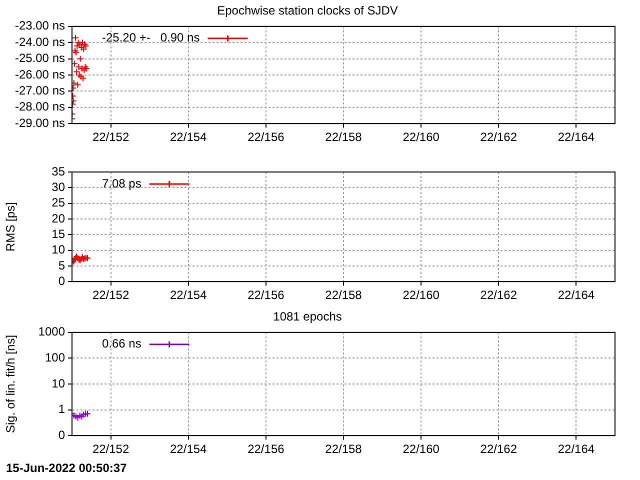 The width and height of the screenshot is (640, 480). I want to click on y-tick-label: 25, so click(59, 203).